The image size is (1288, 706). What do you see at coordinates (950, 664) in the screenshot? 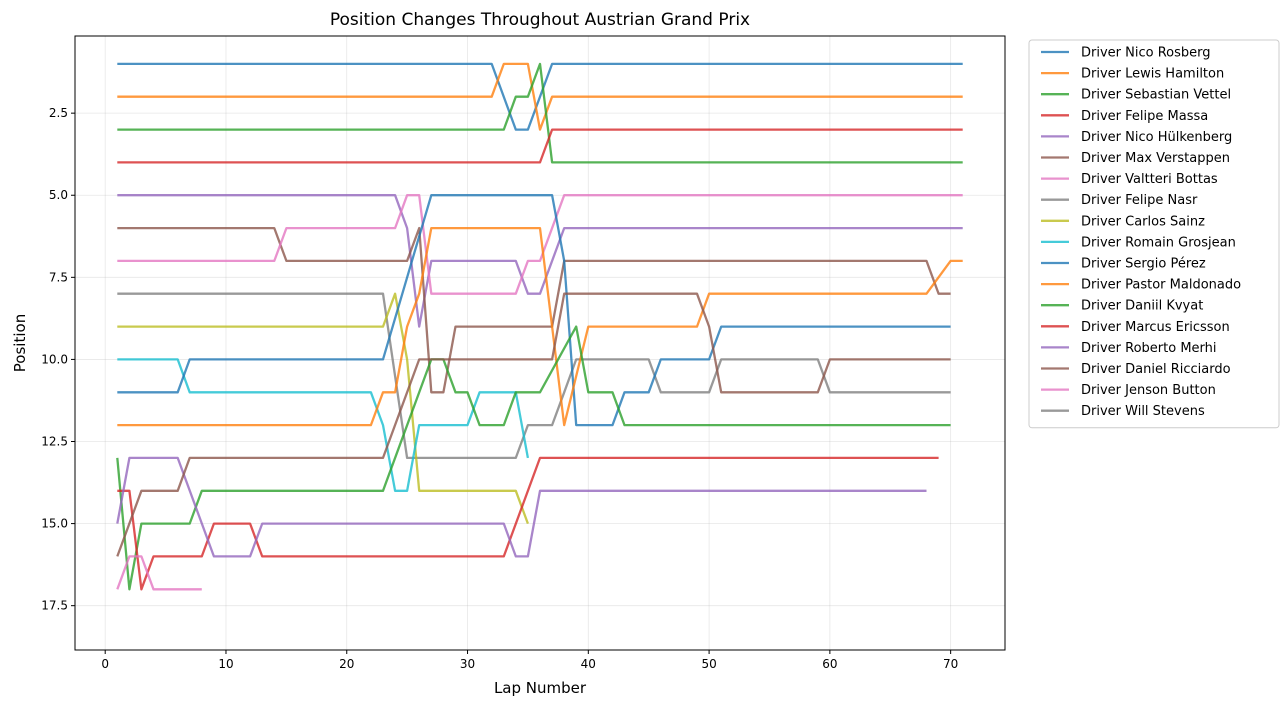
I see `x-tick-label: 70` at bounding box center [950, 664].